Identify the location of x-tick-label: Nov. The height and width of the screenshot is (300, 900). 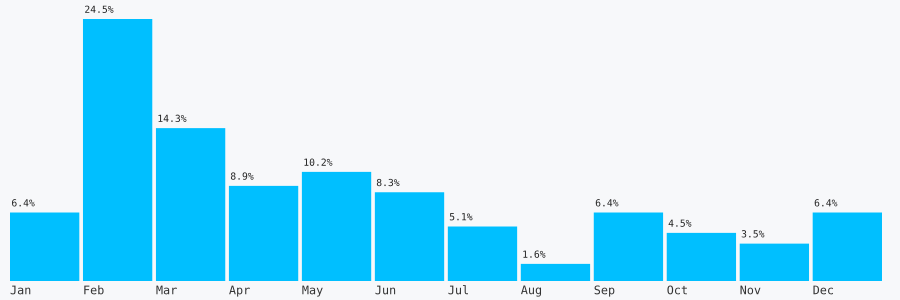
(750, 290).